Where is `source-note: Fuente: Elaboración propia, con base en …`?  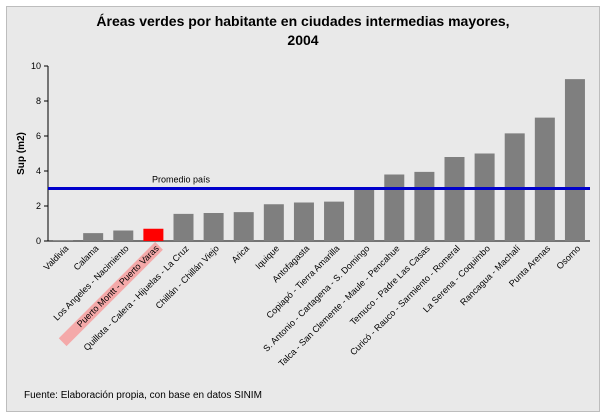
source-note: Fuente: Elaboración propia, con base en … is located at coordinates (143, 395).